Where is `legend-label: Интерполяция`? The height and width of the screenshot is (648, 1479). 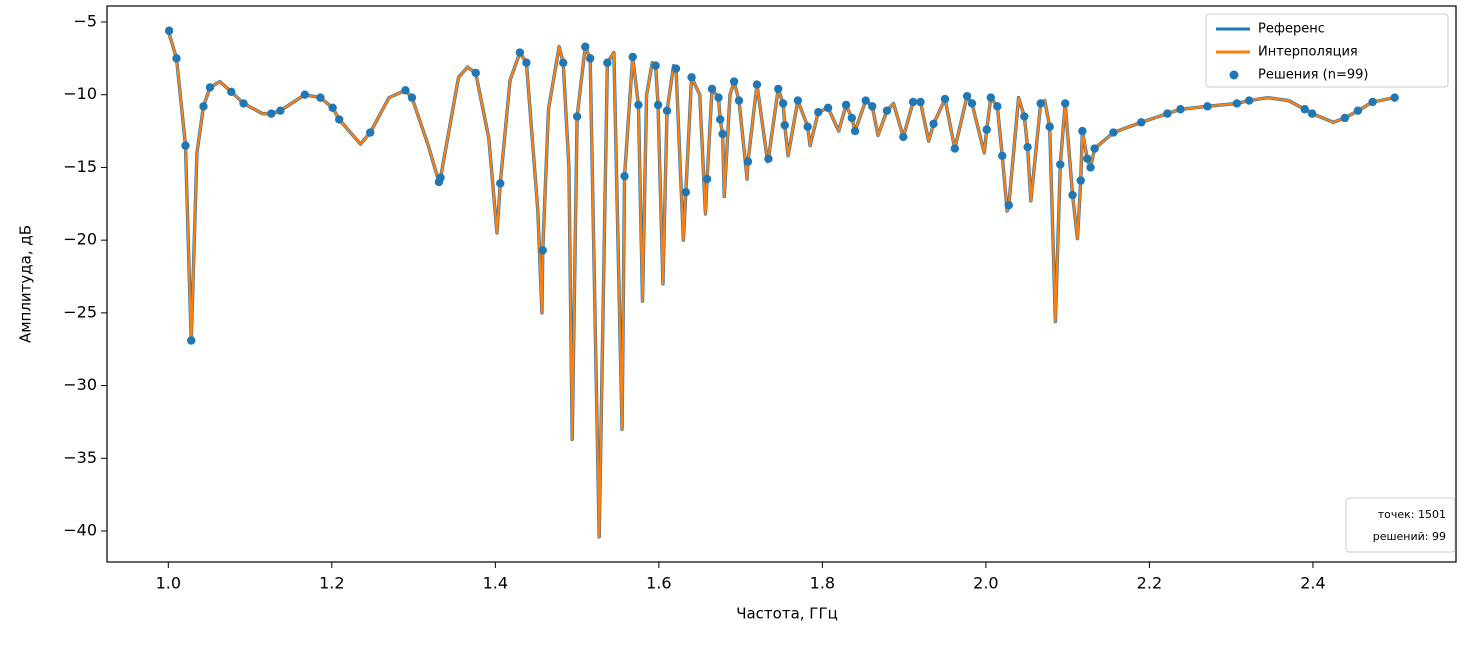 legend-label: Интерполяция is located at coordinates (1308, 52).